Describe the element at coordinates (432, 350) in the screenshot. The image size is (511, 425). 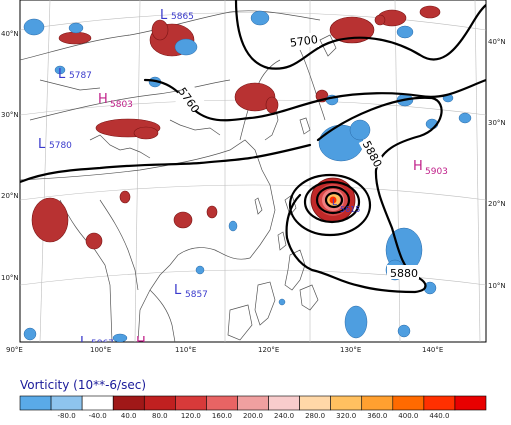
I see `lon-label: 140°E` at that location.